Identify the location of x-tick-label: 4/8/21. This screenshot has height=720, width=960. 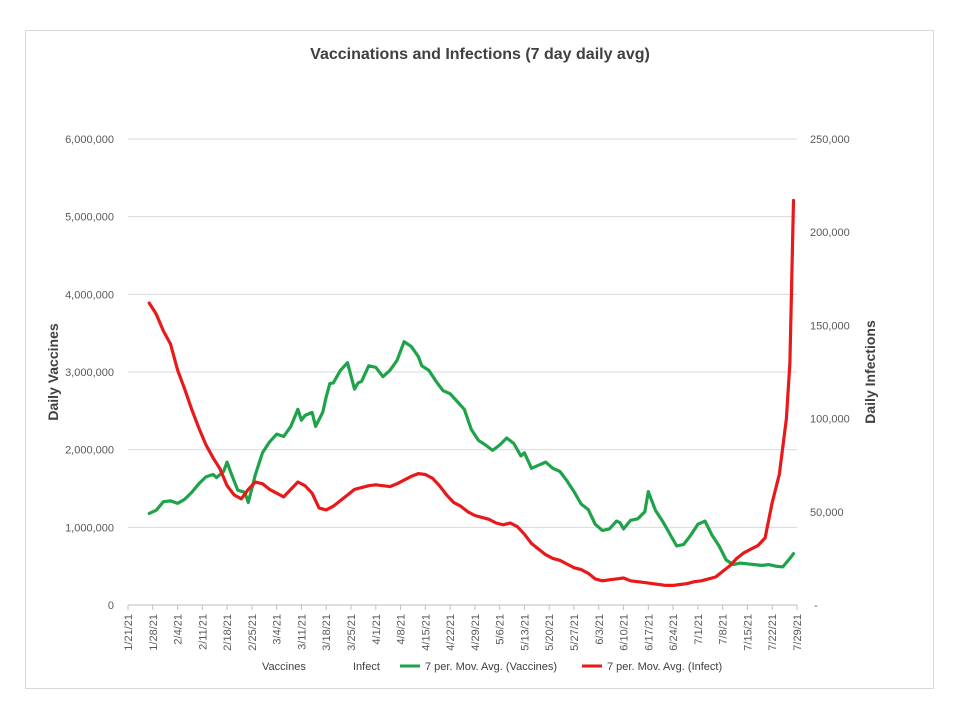
(402, 629).